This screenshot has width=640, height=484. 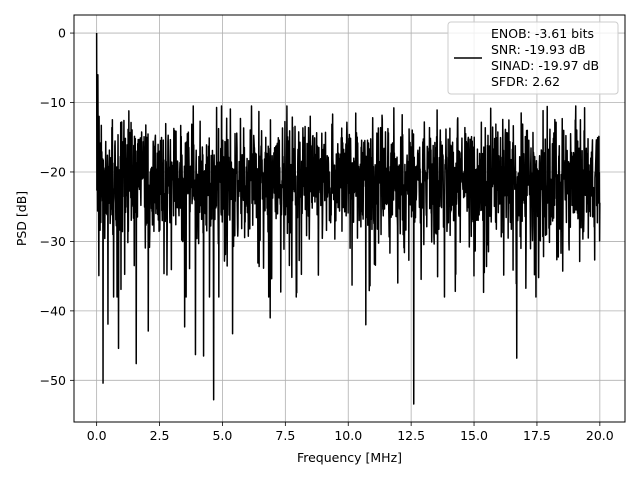 I want to click on x-axis: 0.0 2.5 5.0 7.5 10.0 12.5 15.0 17.5 20.0, so click(x=350, y=432).